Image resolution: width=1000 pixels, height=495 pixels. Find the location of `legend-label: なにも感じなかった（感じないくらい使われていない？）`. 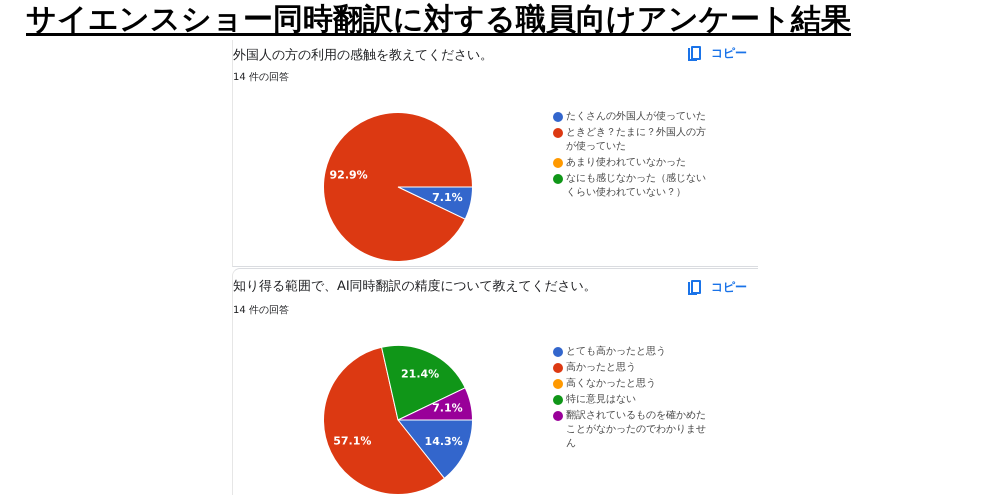

legend-label: なにも感じなかった（感じないくらい使われていない？） is located at coordinates (636, 186).